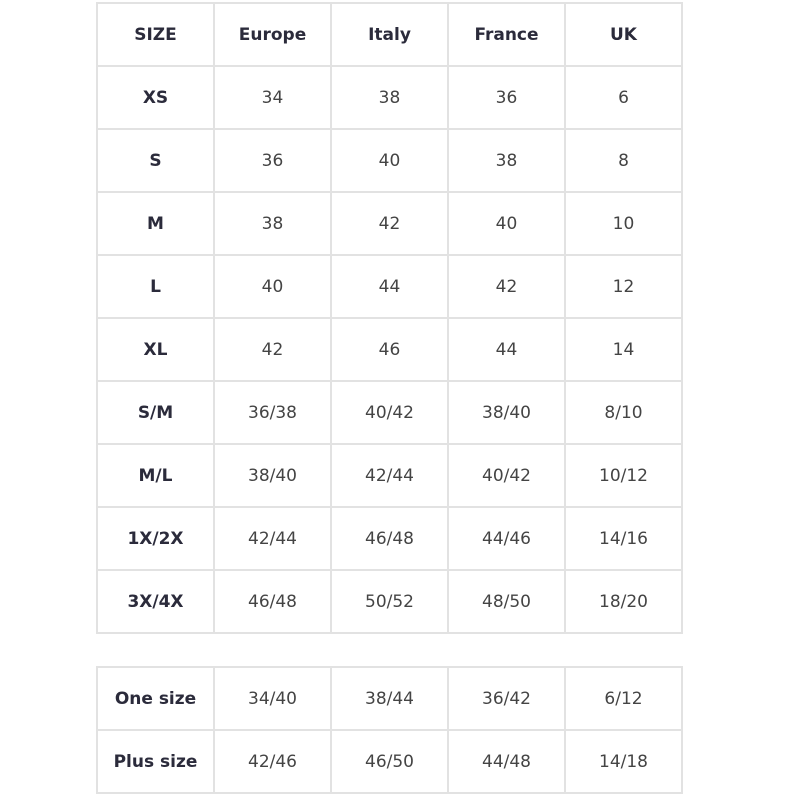 This screenshot has width=800, height=800. What do you see at coordinates (272, 34) in the screenshot?
I see `column-header: Europe` at bounding box center [272, 34].